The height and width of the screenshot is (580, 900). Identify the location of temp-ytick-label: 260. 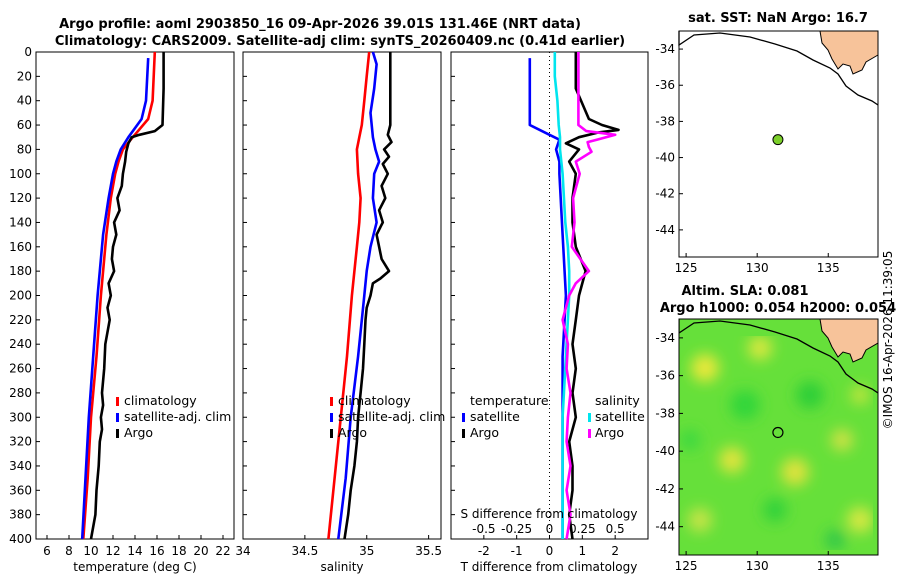
(20, 369).